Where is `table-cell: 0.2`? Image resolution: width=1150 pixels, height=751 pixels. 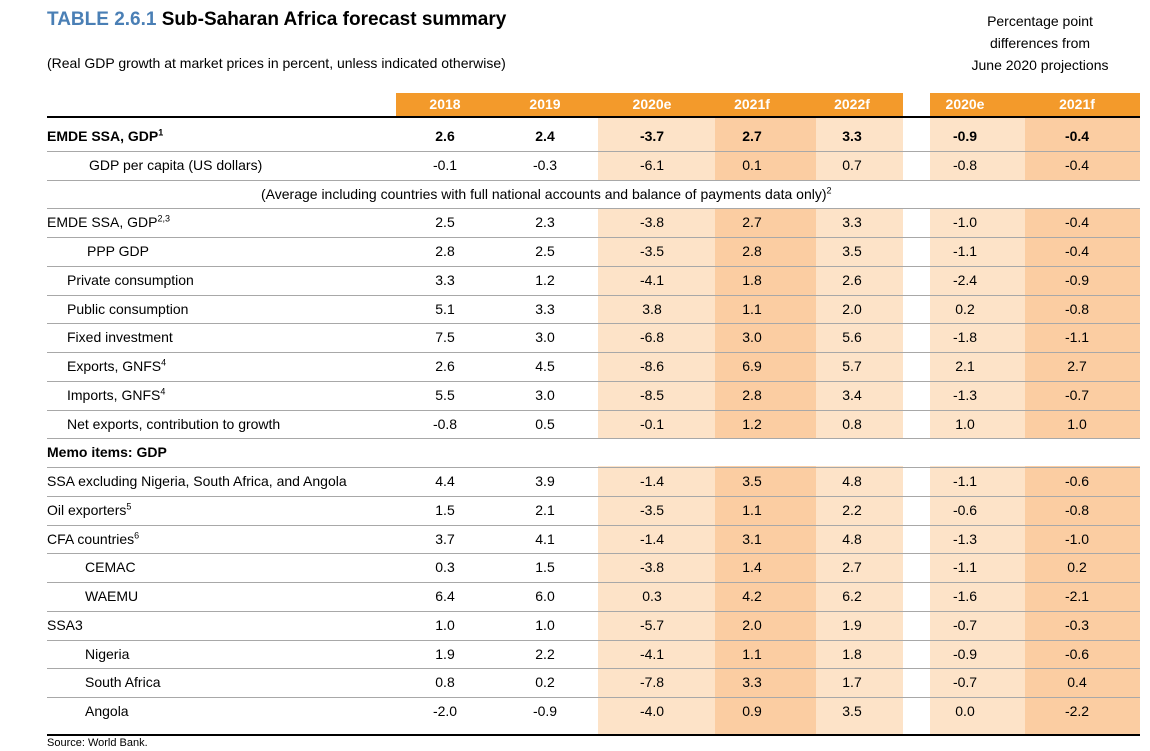
table-cell: 0.2 is located at coordinates (545, 682).